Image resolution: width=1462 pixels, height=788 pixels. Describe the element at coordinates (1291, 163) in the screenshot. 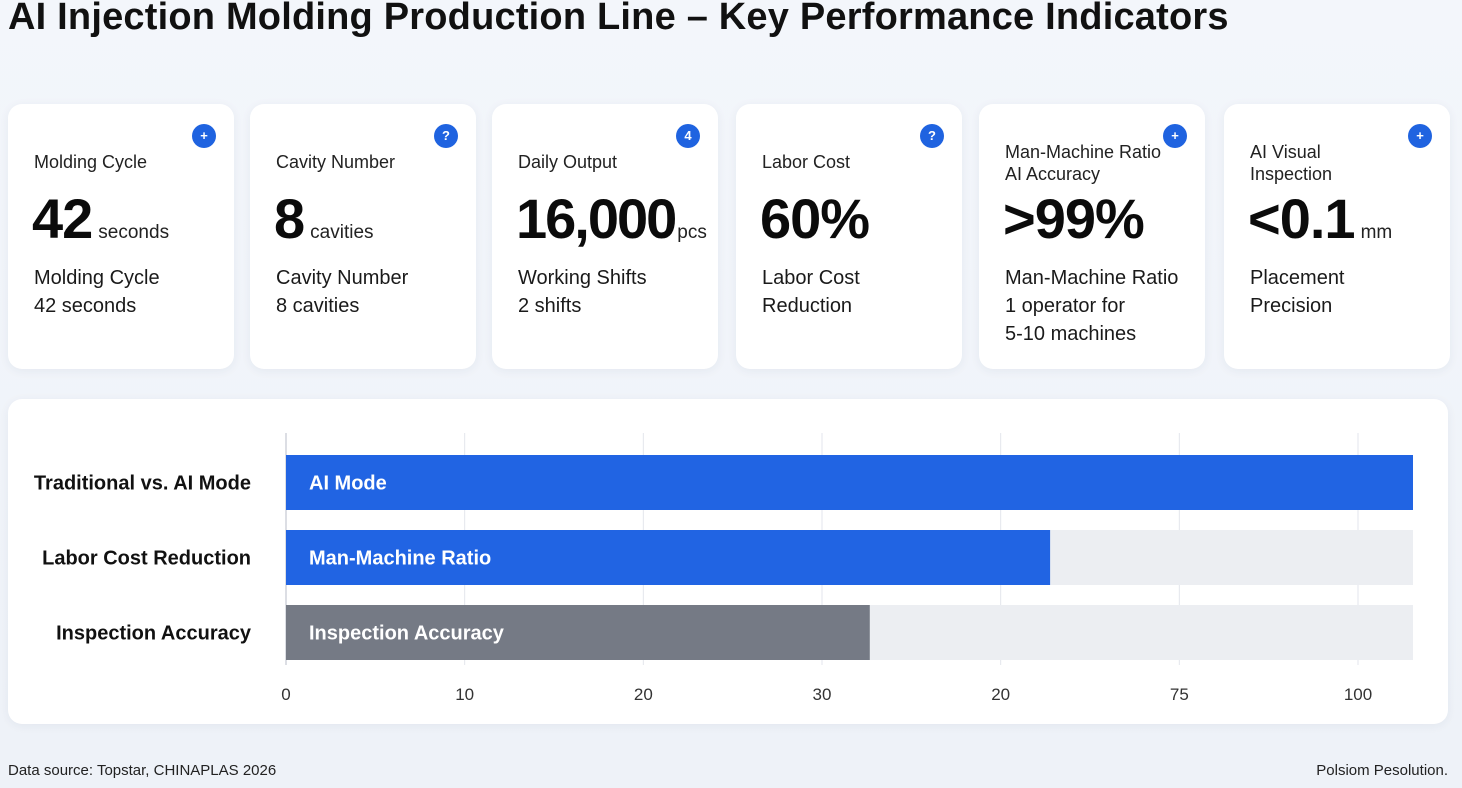

I see `kpi-label: AI Visual Inspection` at that location.